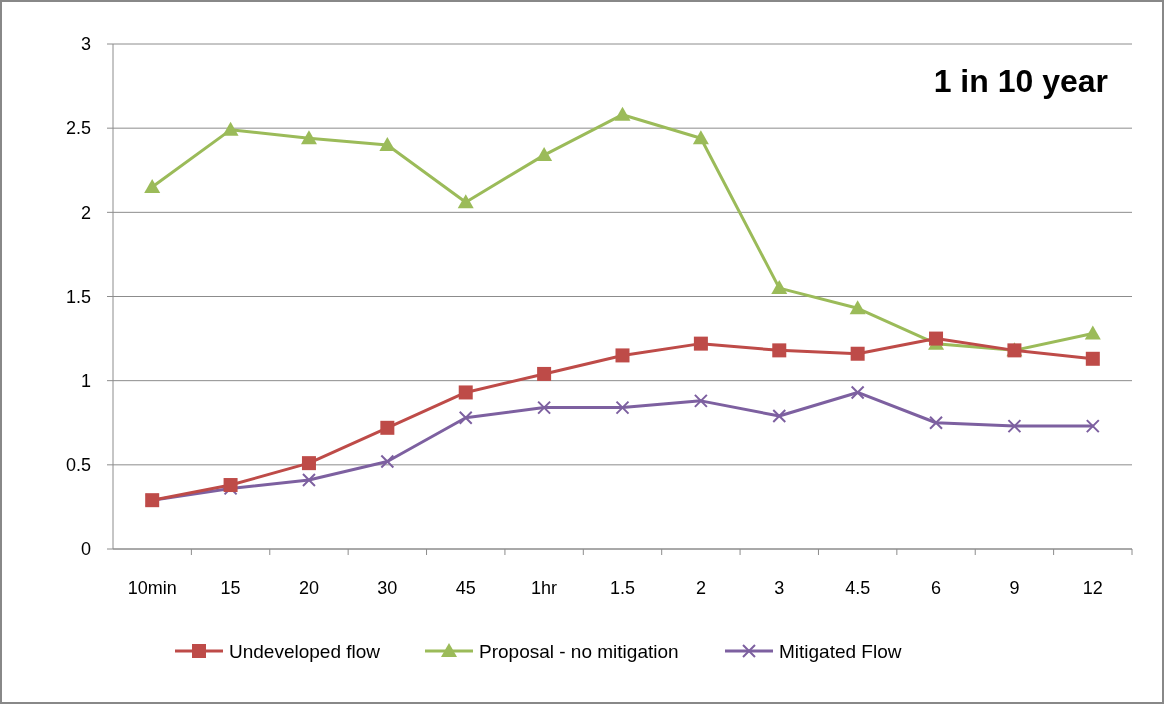 This screenshot has height=704, width=1164. What do you see at coordinates (840, 651) in the screenshot?
I see `legend-label: Mitigated Flow` at bounding box center [840, 651].